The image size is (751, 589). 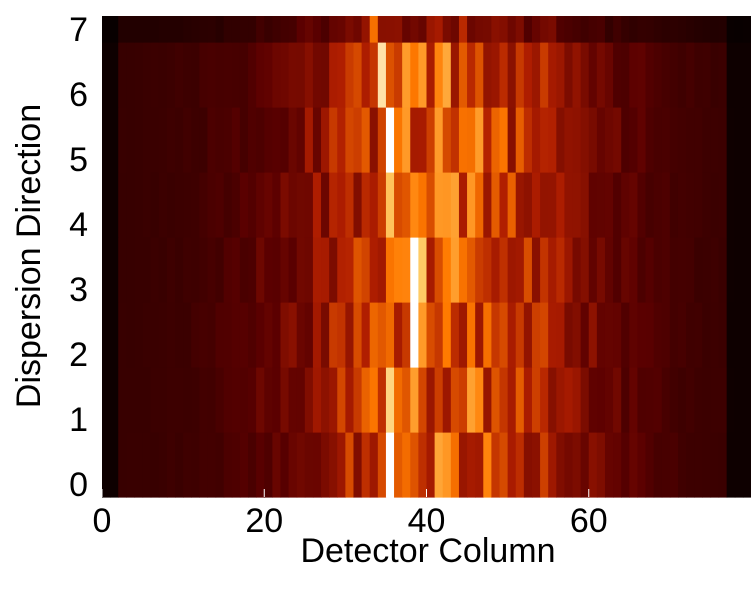 I want to click on y-axis-title: Dispersion Direction, so click(x=29, y=256).